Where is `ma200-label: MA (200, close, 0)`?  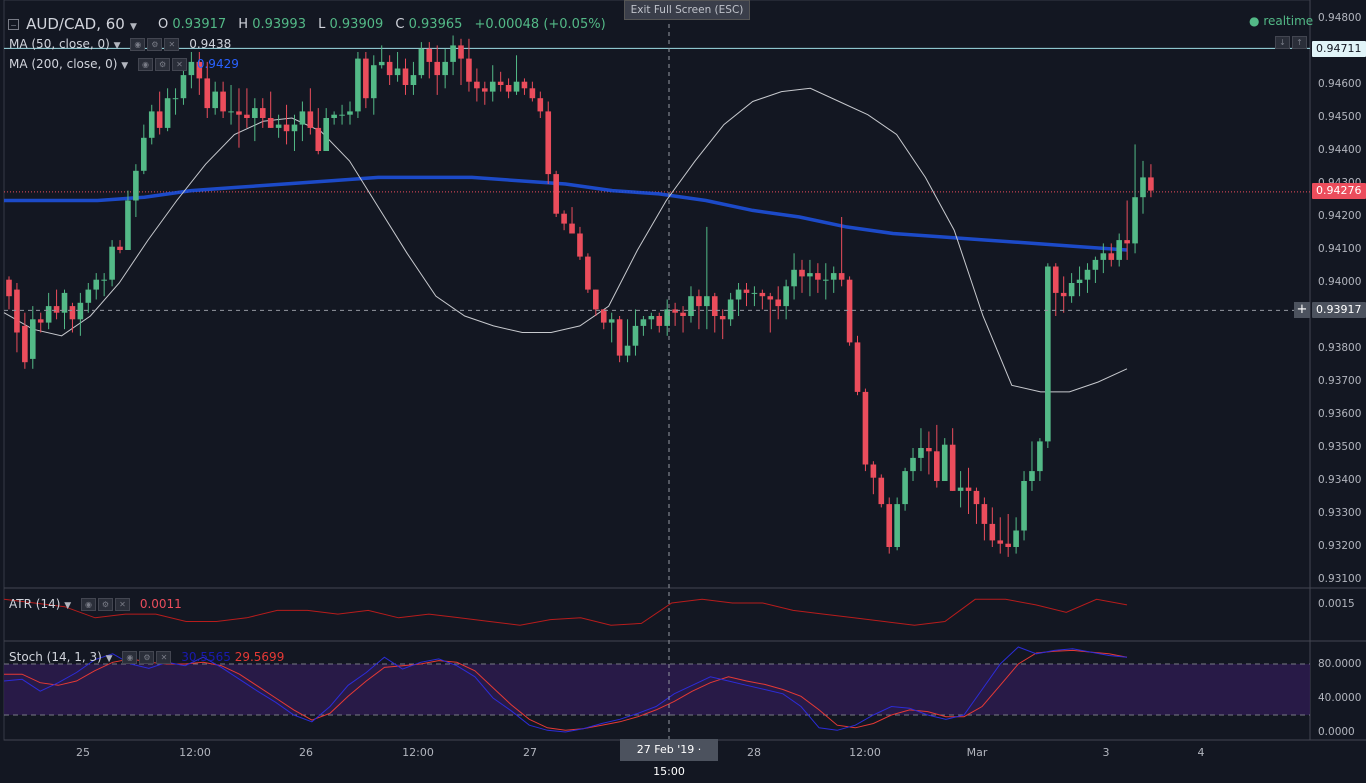
ma200-label: MA (200, close, 0) is located at coordinates (63, 64).